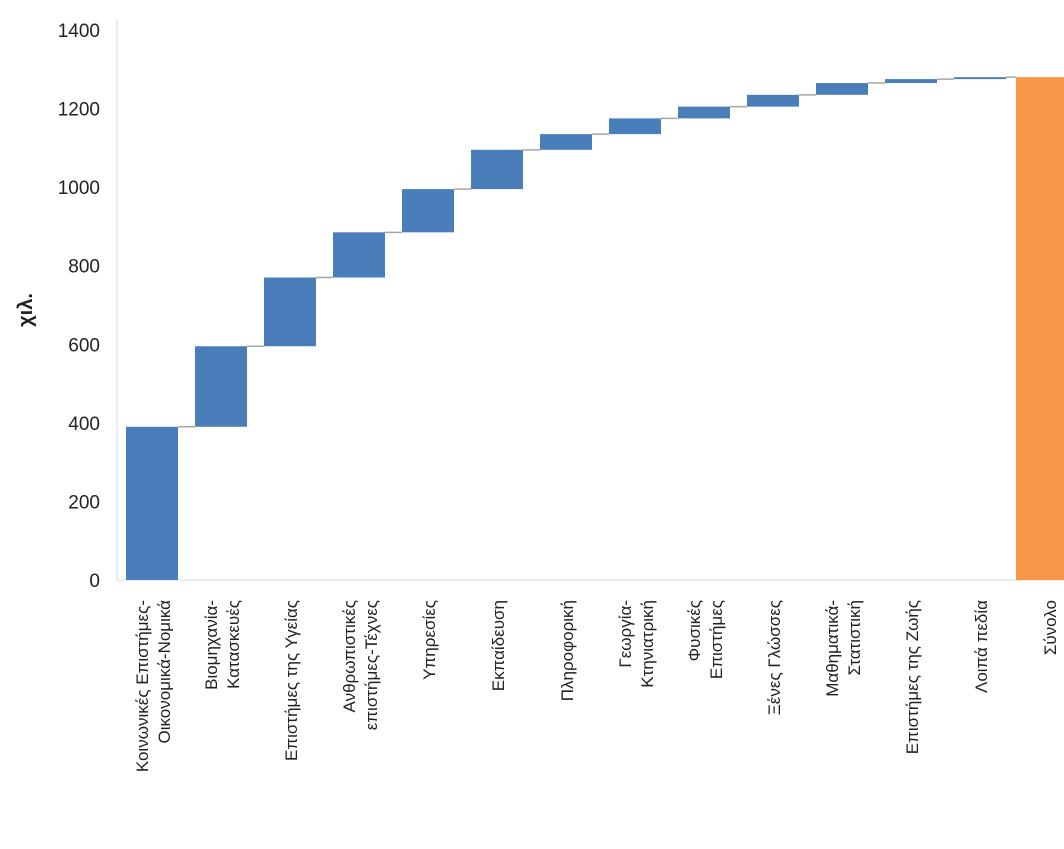 This screenshot has height=849, width=1064. Describe the element at coordinates (79, 31) in the screenshot. I see `y-tick-label: 1400` at that location.